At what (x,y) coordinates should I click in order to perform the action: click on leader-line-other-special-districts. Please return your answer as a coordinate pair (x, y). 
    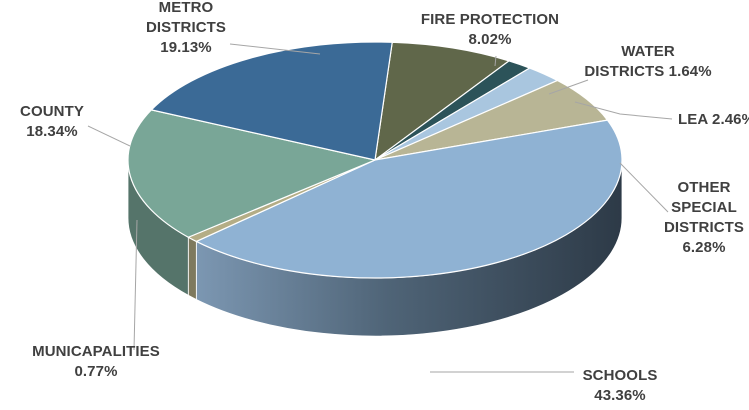
    Looking at the image, I should click on (644, 187).